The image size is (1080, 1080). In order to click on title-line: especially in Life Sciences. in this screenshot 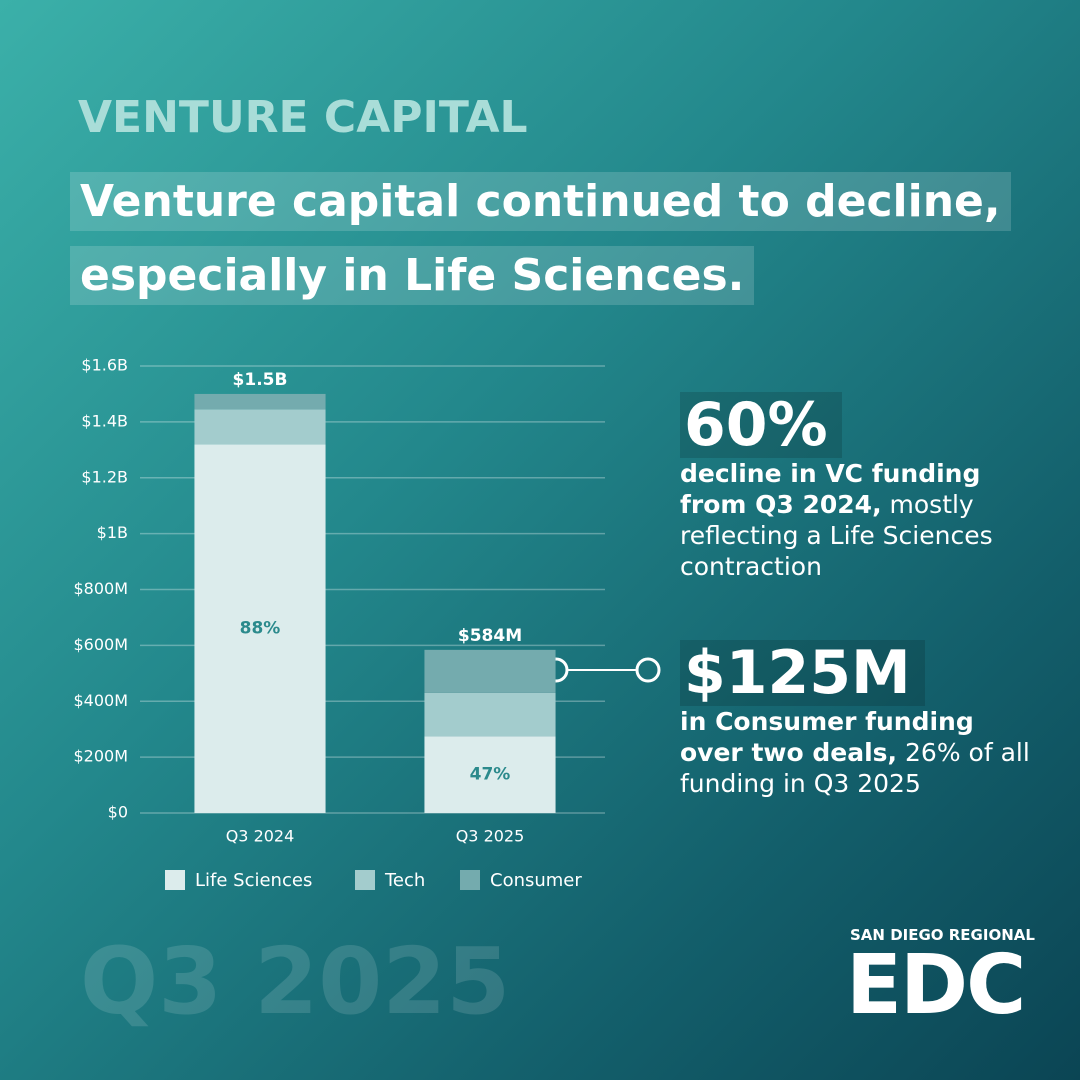, I will do `click(412, 275)`.